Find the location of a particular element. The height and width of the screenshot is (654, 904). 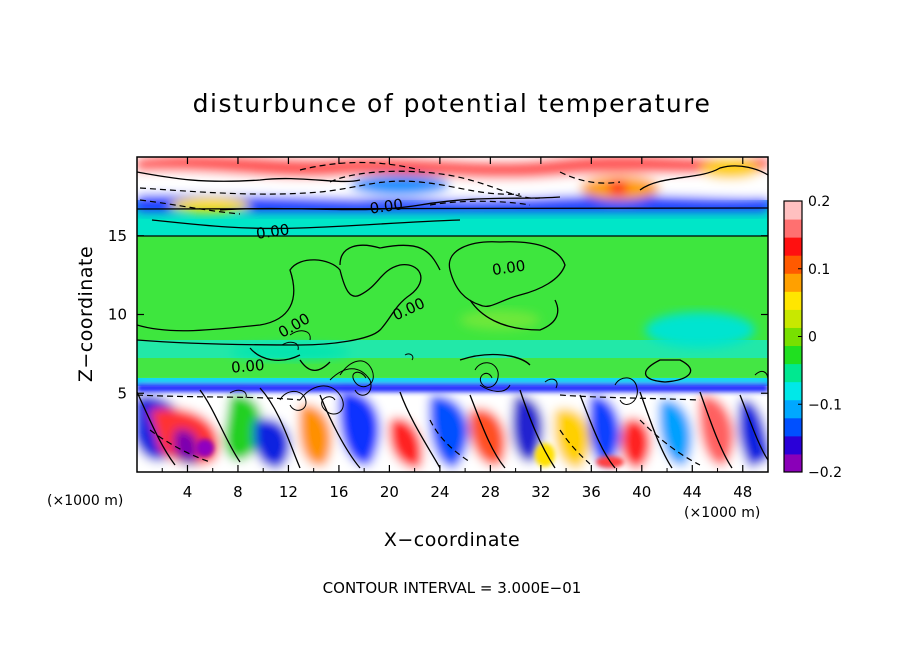

colorbar-tick-label: −0.1 is located at coordinates (825, 405).